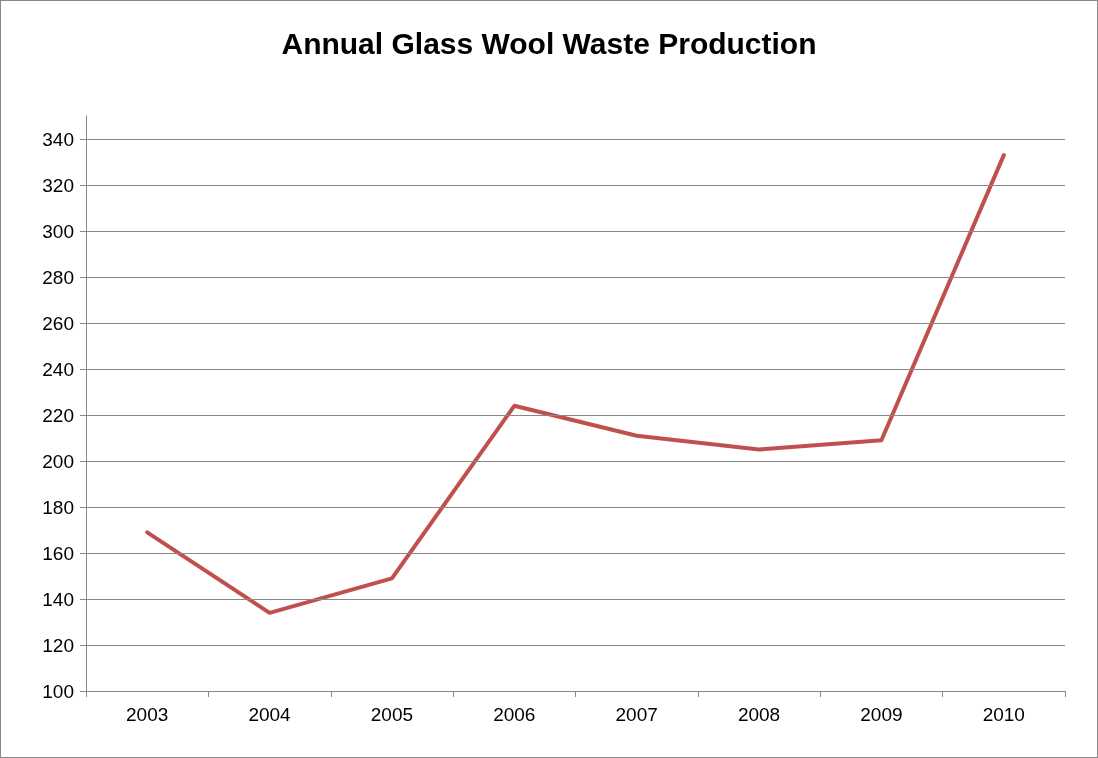 The image size is (1098, 758). Describe the element at coordinates (58, 231) in the screenshot. I see `y-tick-label: 300` at that location.